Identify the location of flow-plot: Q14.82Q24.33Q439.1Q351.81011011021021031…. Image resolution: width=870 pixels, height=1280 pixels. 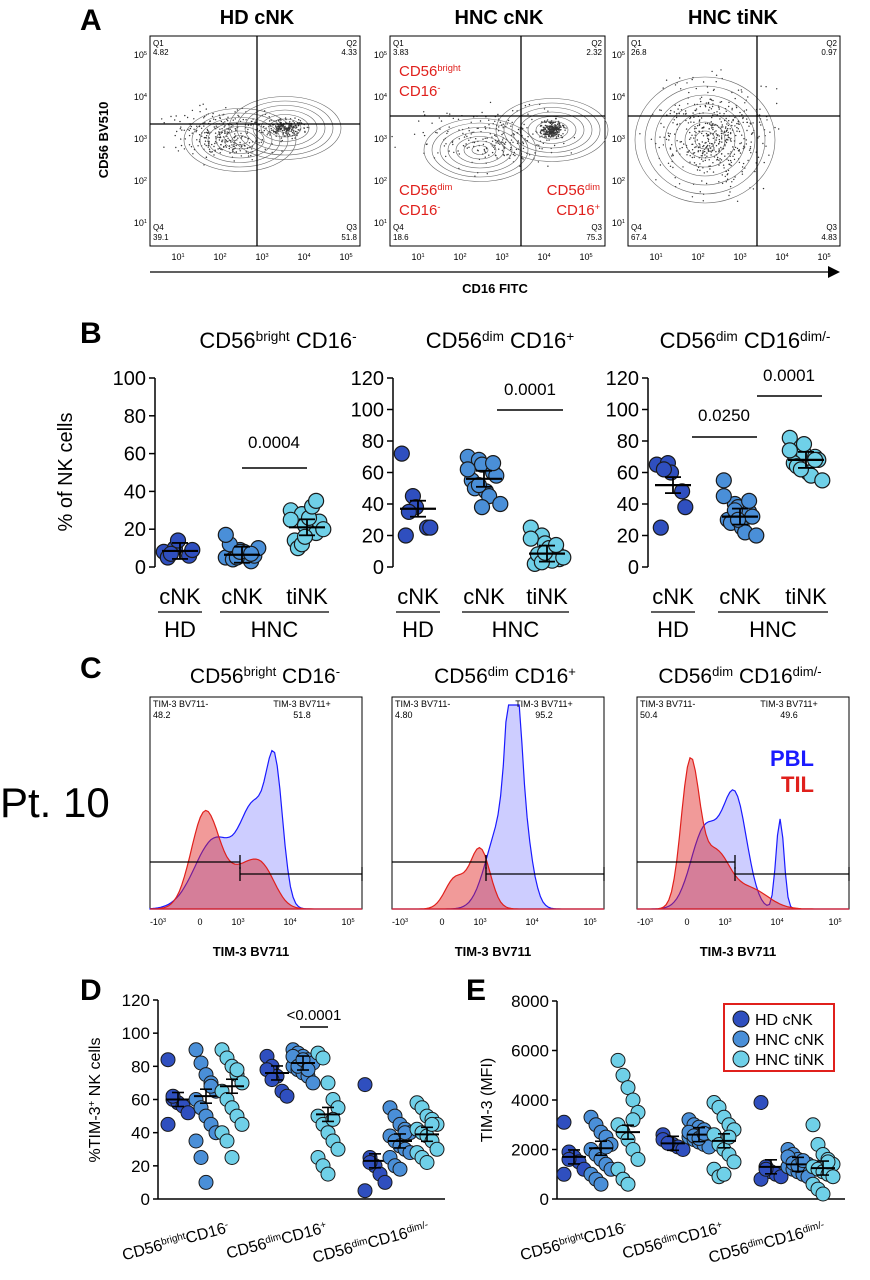
(247, 148).